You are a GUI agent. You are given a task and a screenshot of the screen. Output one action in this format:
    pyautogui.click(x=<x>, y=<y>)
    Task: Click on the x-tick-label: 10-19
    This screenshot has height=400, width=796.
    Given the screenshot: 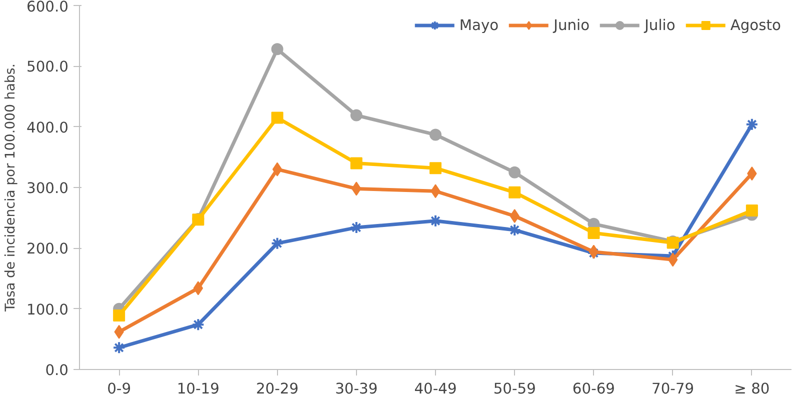 What is the action you would take?
    pyautogui.click(x=198, y=389)
    